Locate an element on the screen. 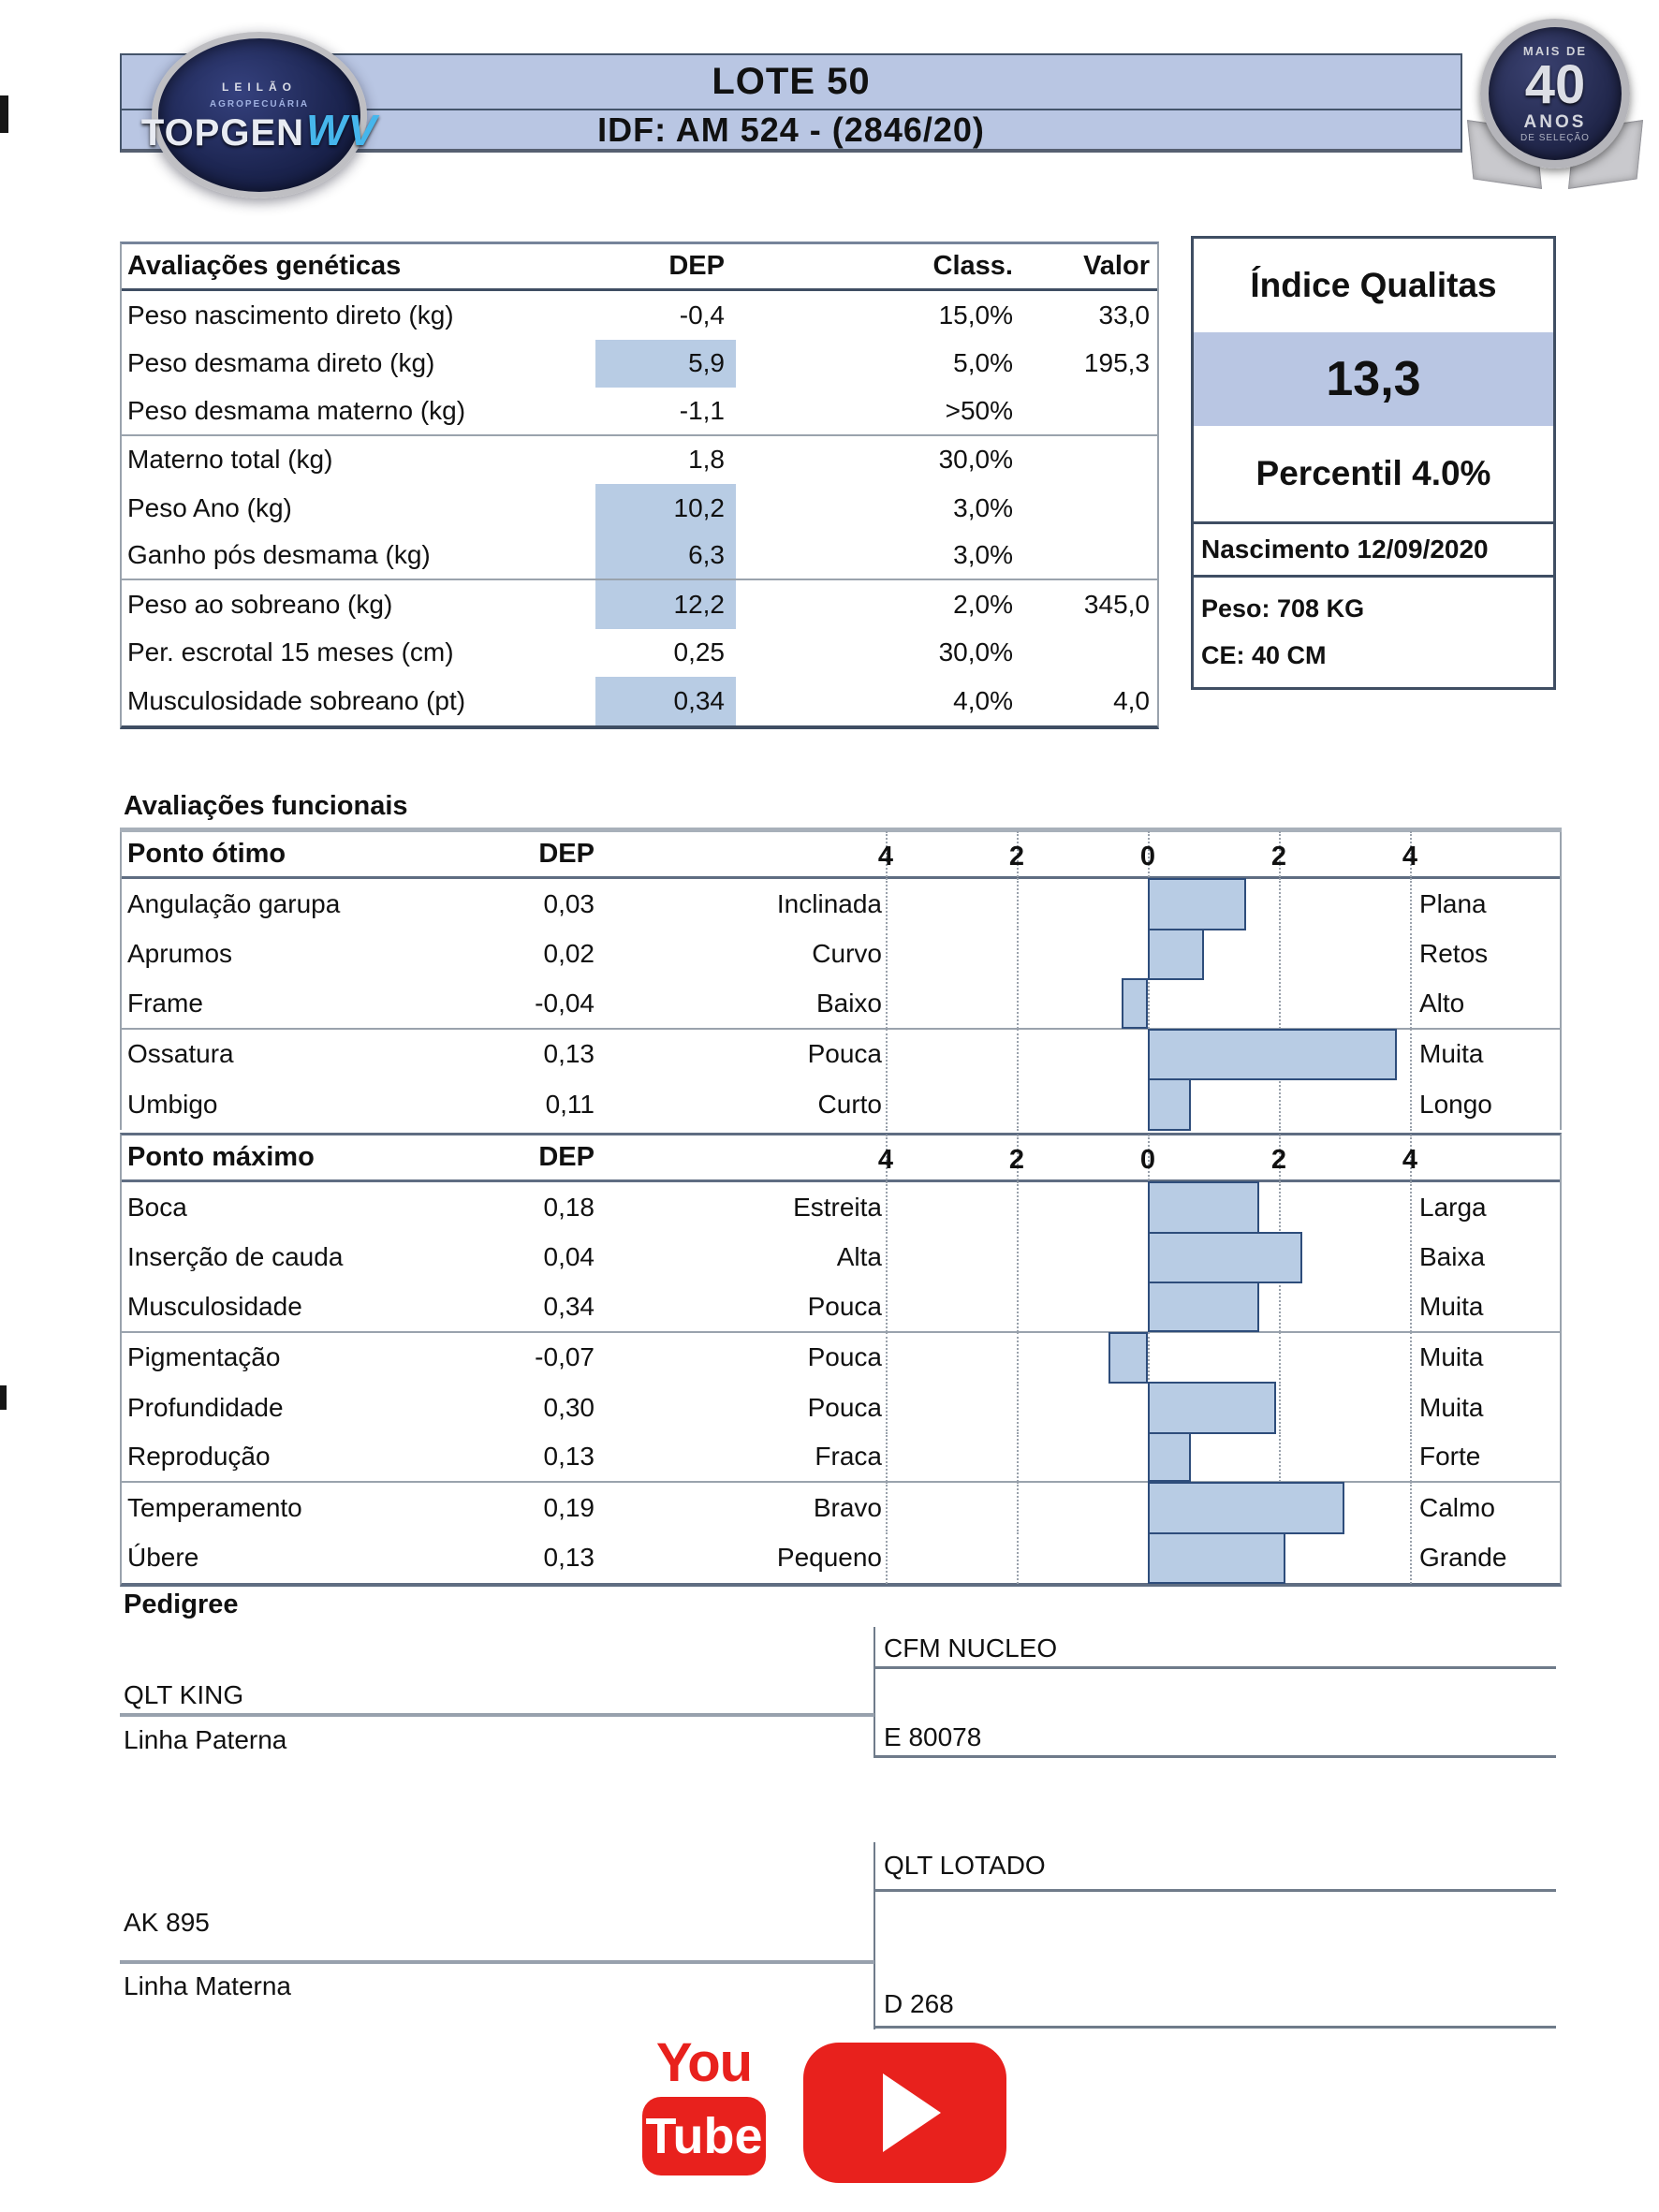 This screenshot has height=2212, width=1659. genetics-row: Musculosidade sobreano (pt) 0,34 4,0% 4,0 is located at coordinates (639, 701).